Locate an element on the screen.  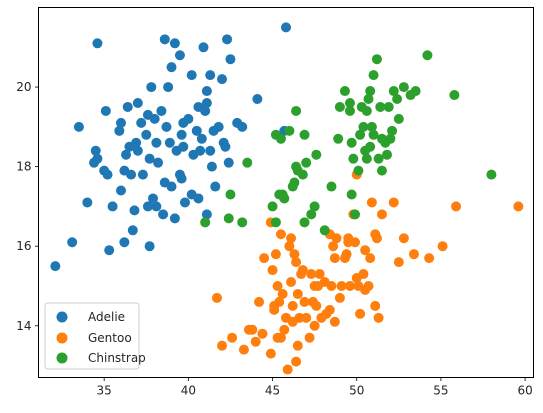
y-tick-label: 14 is located at coordinates (23, 326).